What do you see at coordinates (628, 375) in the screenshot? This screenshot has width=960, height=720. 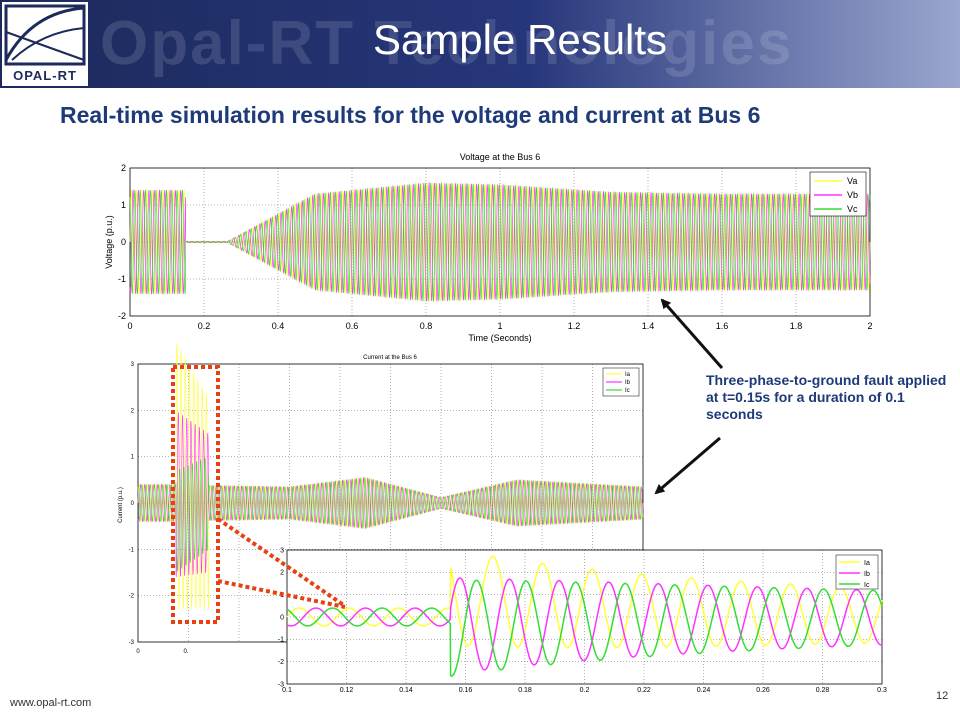 I see `legend-ia: Ia` at bounding box center [628, 375].